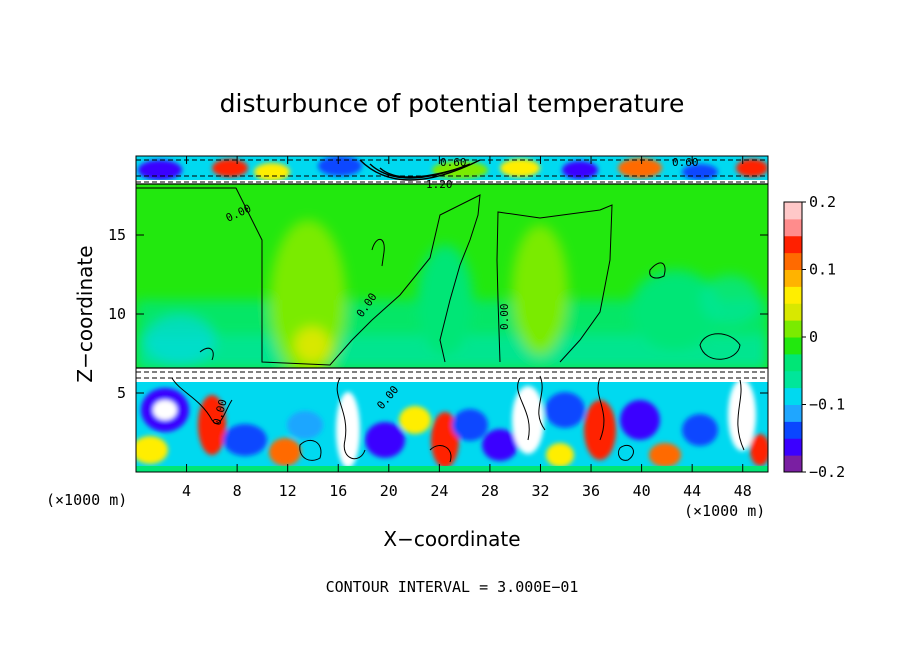  I want to click on y-axis-title: Z−coordinate, so click(85, 313).